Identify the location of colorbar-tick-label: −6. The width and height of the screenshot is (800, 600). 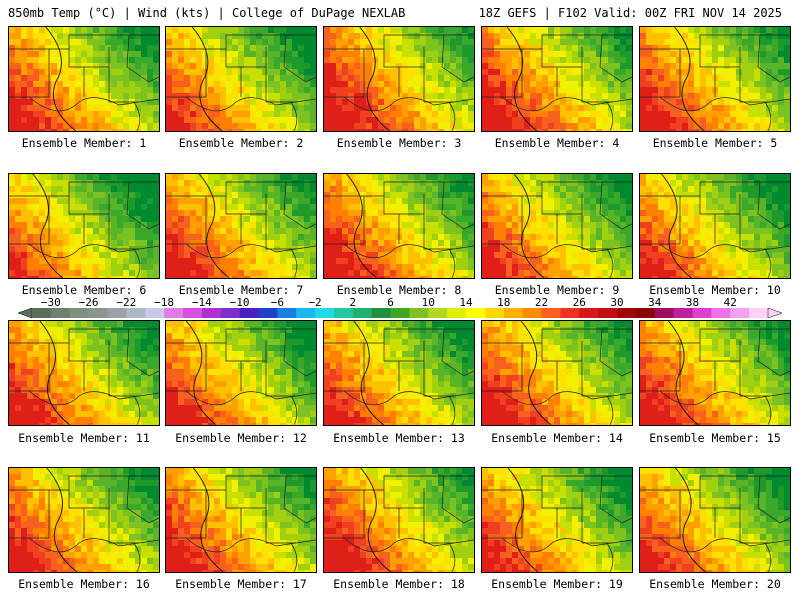
(277, 302).